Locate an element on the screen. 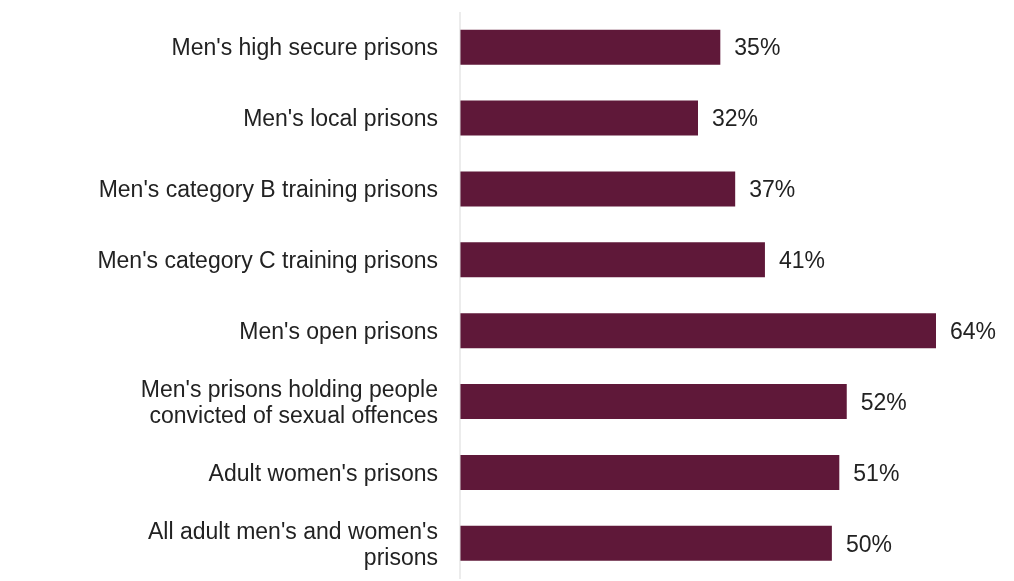  data-label: 50% is located at coordinates (868, 543).